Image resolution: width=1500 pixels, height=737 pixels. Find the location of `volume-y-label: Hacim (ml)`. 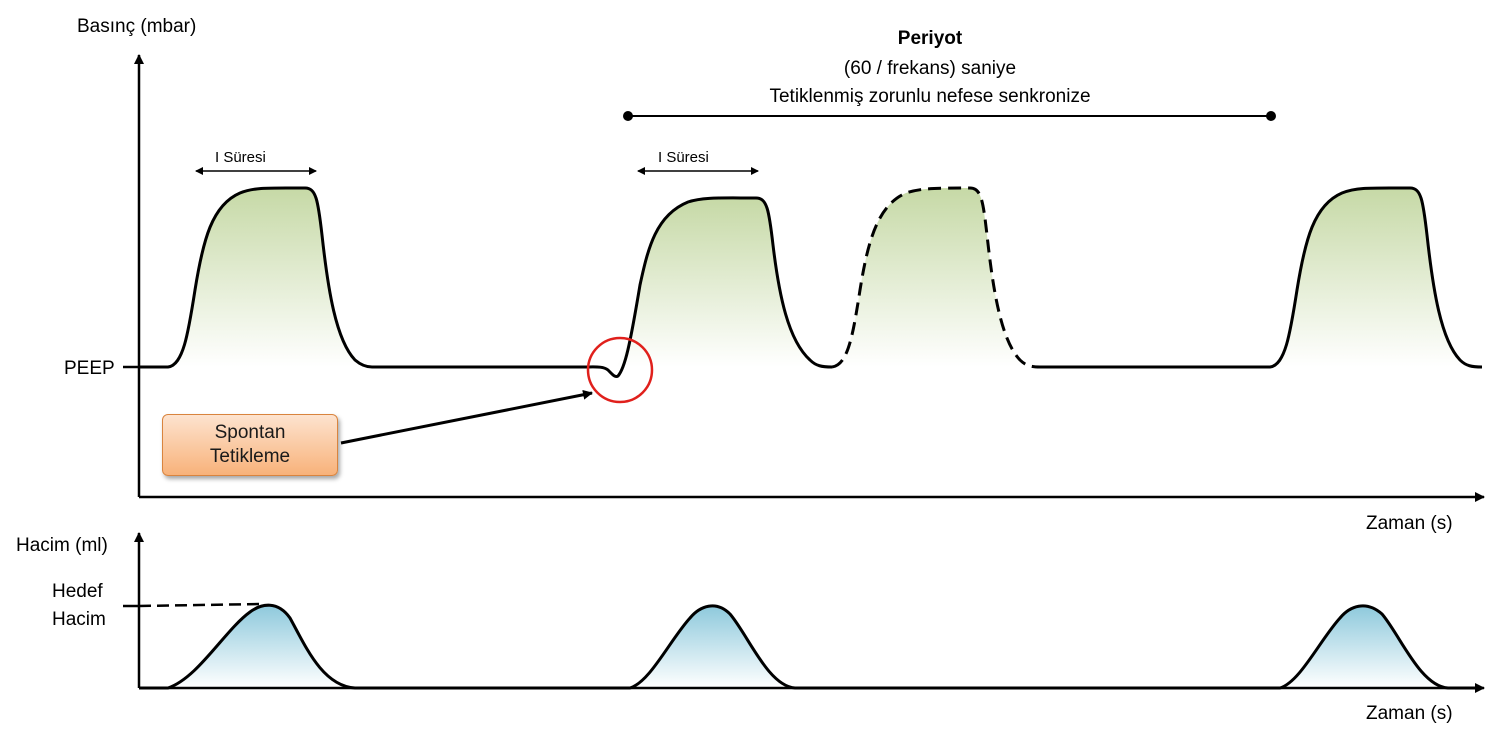

volume-y-label: Hacim (ml) is located at coordinates (62, 545).